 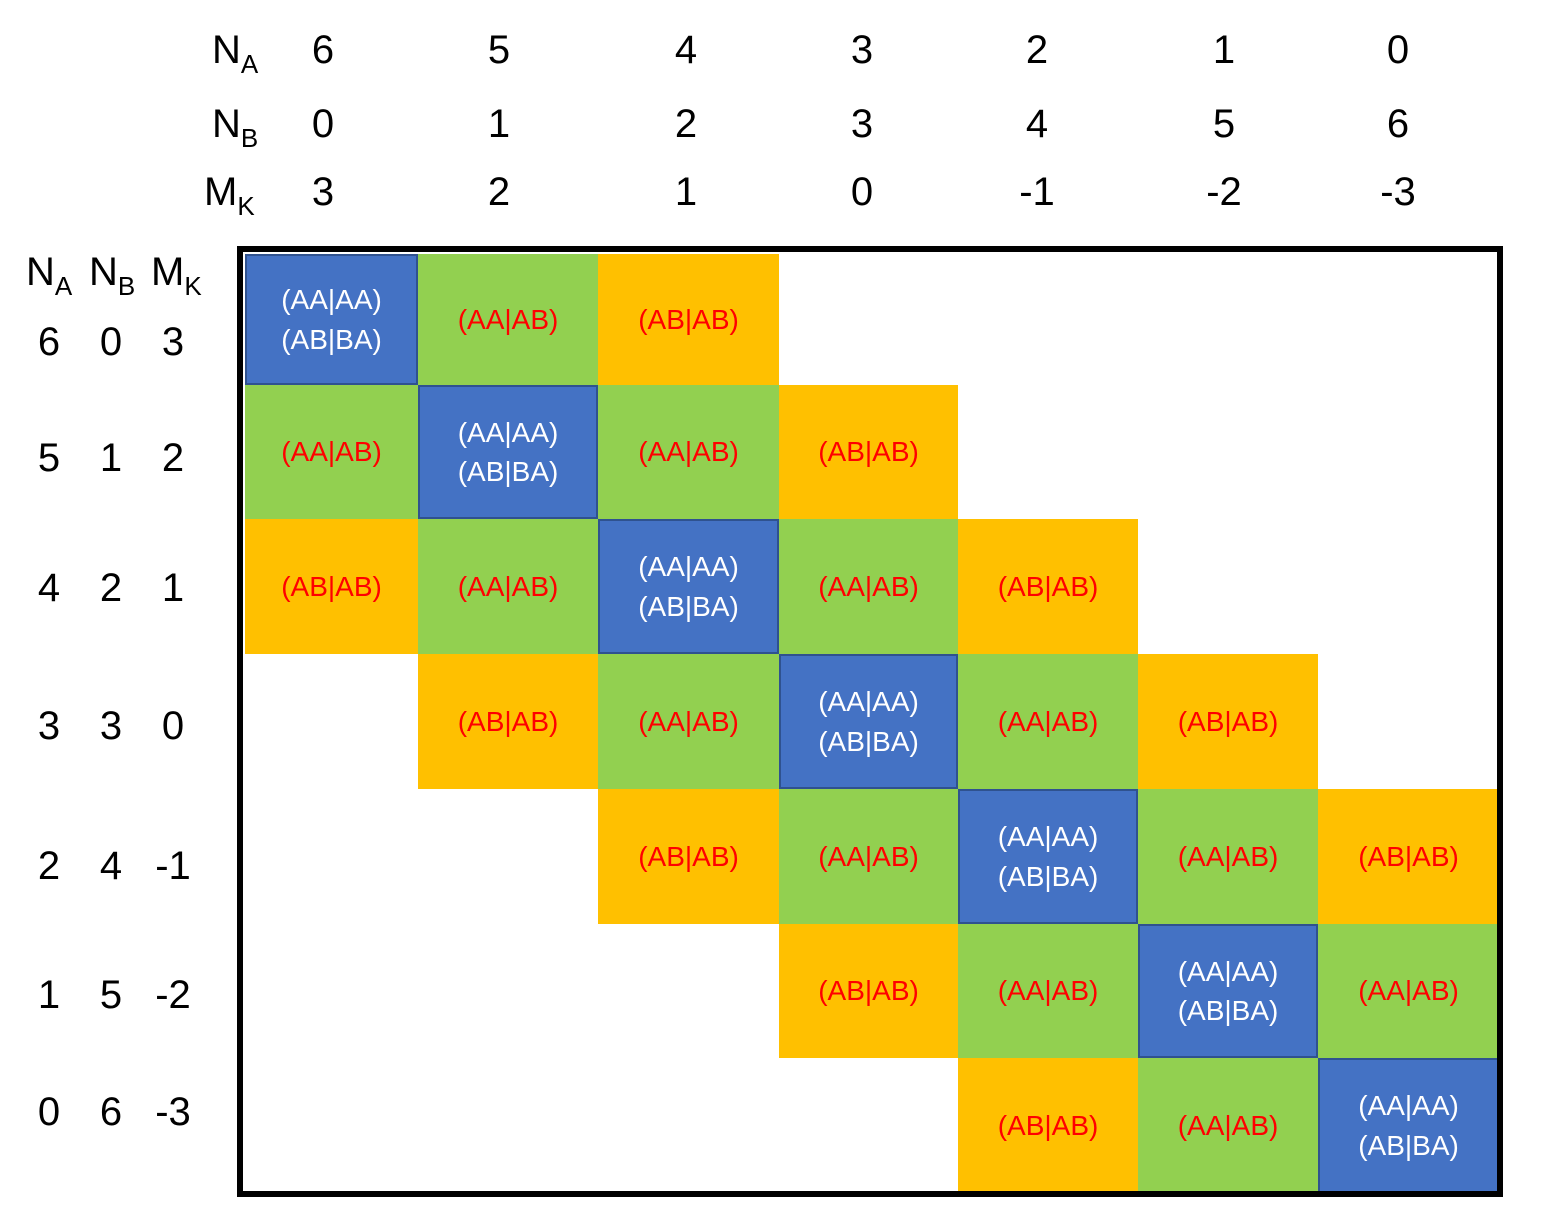 What do you see at coordinates (111, 458) in the screenshot?
I see `row-header-nb-1: 1` at bounding box center [111, 458].